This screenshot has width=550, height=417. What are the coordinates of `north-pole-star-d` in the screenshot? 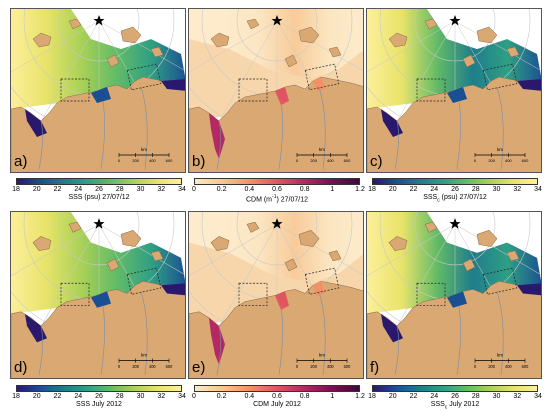 It's located at (99, 223).